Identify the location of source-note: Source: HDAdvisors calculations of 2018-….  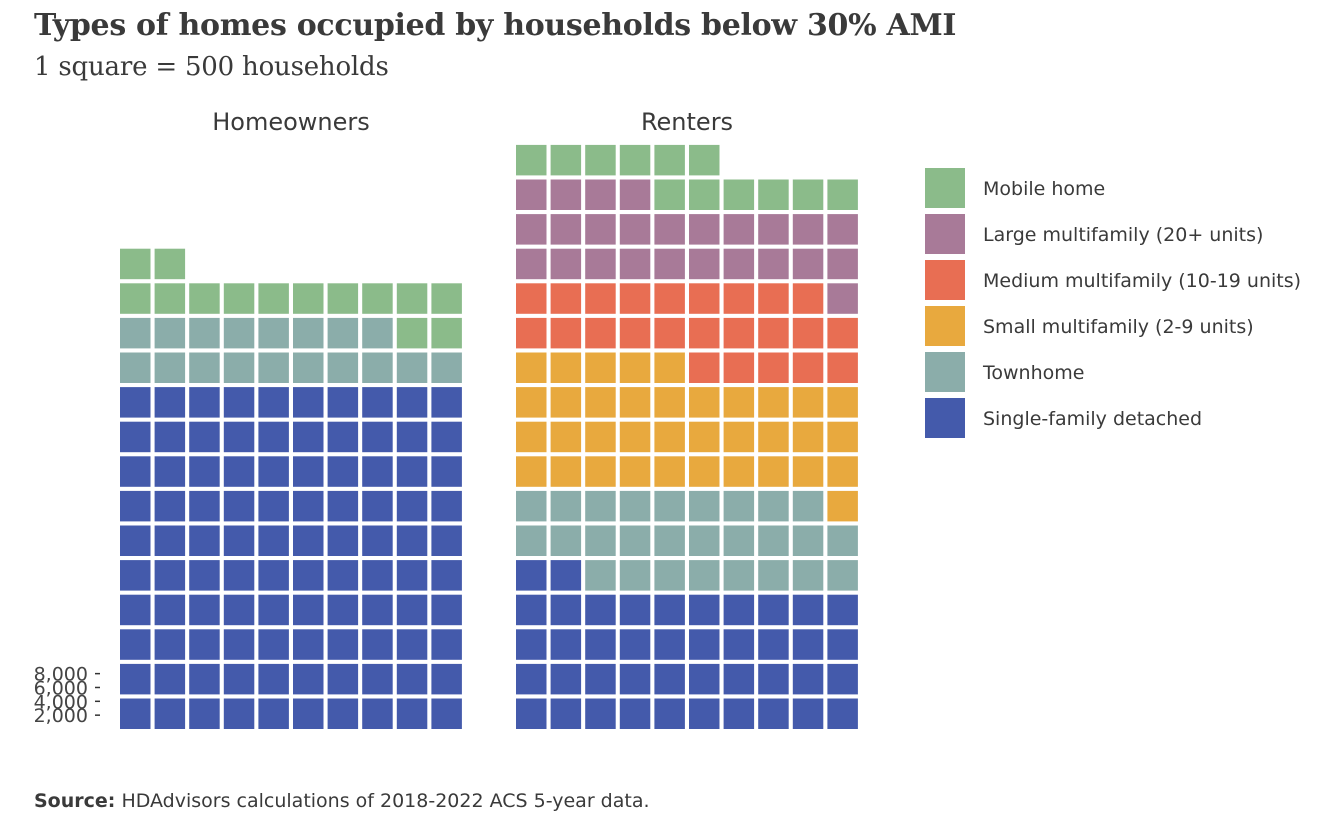
(342, 801).